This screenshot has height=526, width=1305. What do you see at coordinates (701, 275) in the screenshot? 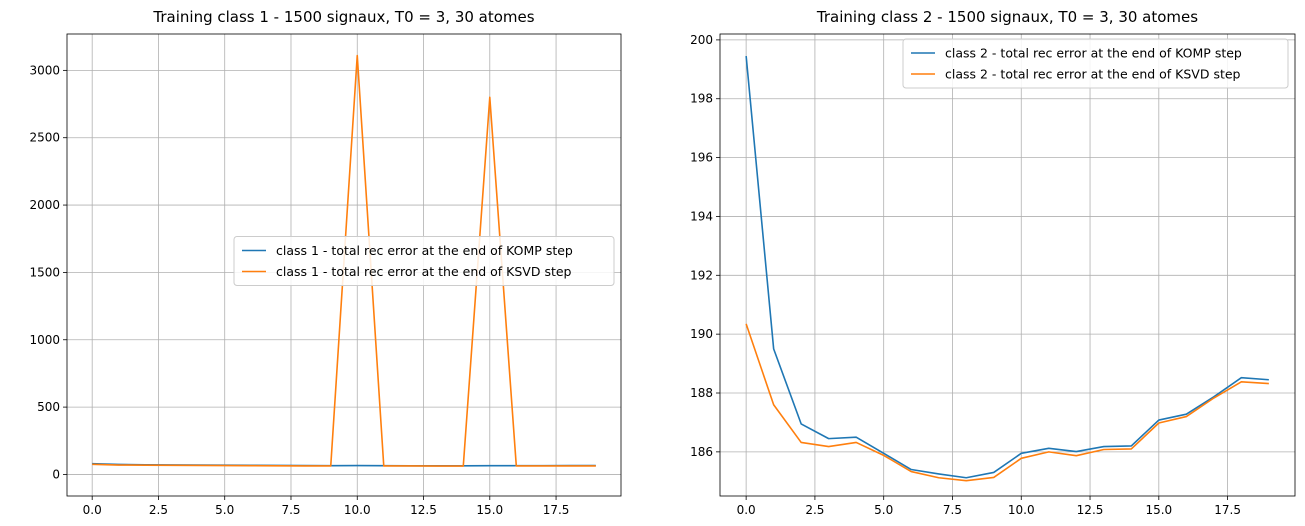
I see `y-tick-label: 192` at bounding box center [701, 275].